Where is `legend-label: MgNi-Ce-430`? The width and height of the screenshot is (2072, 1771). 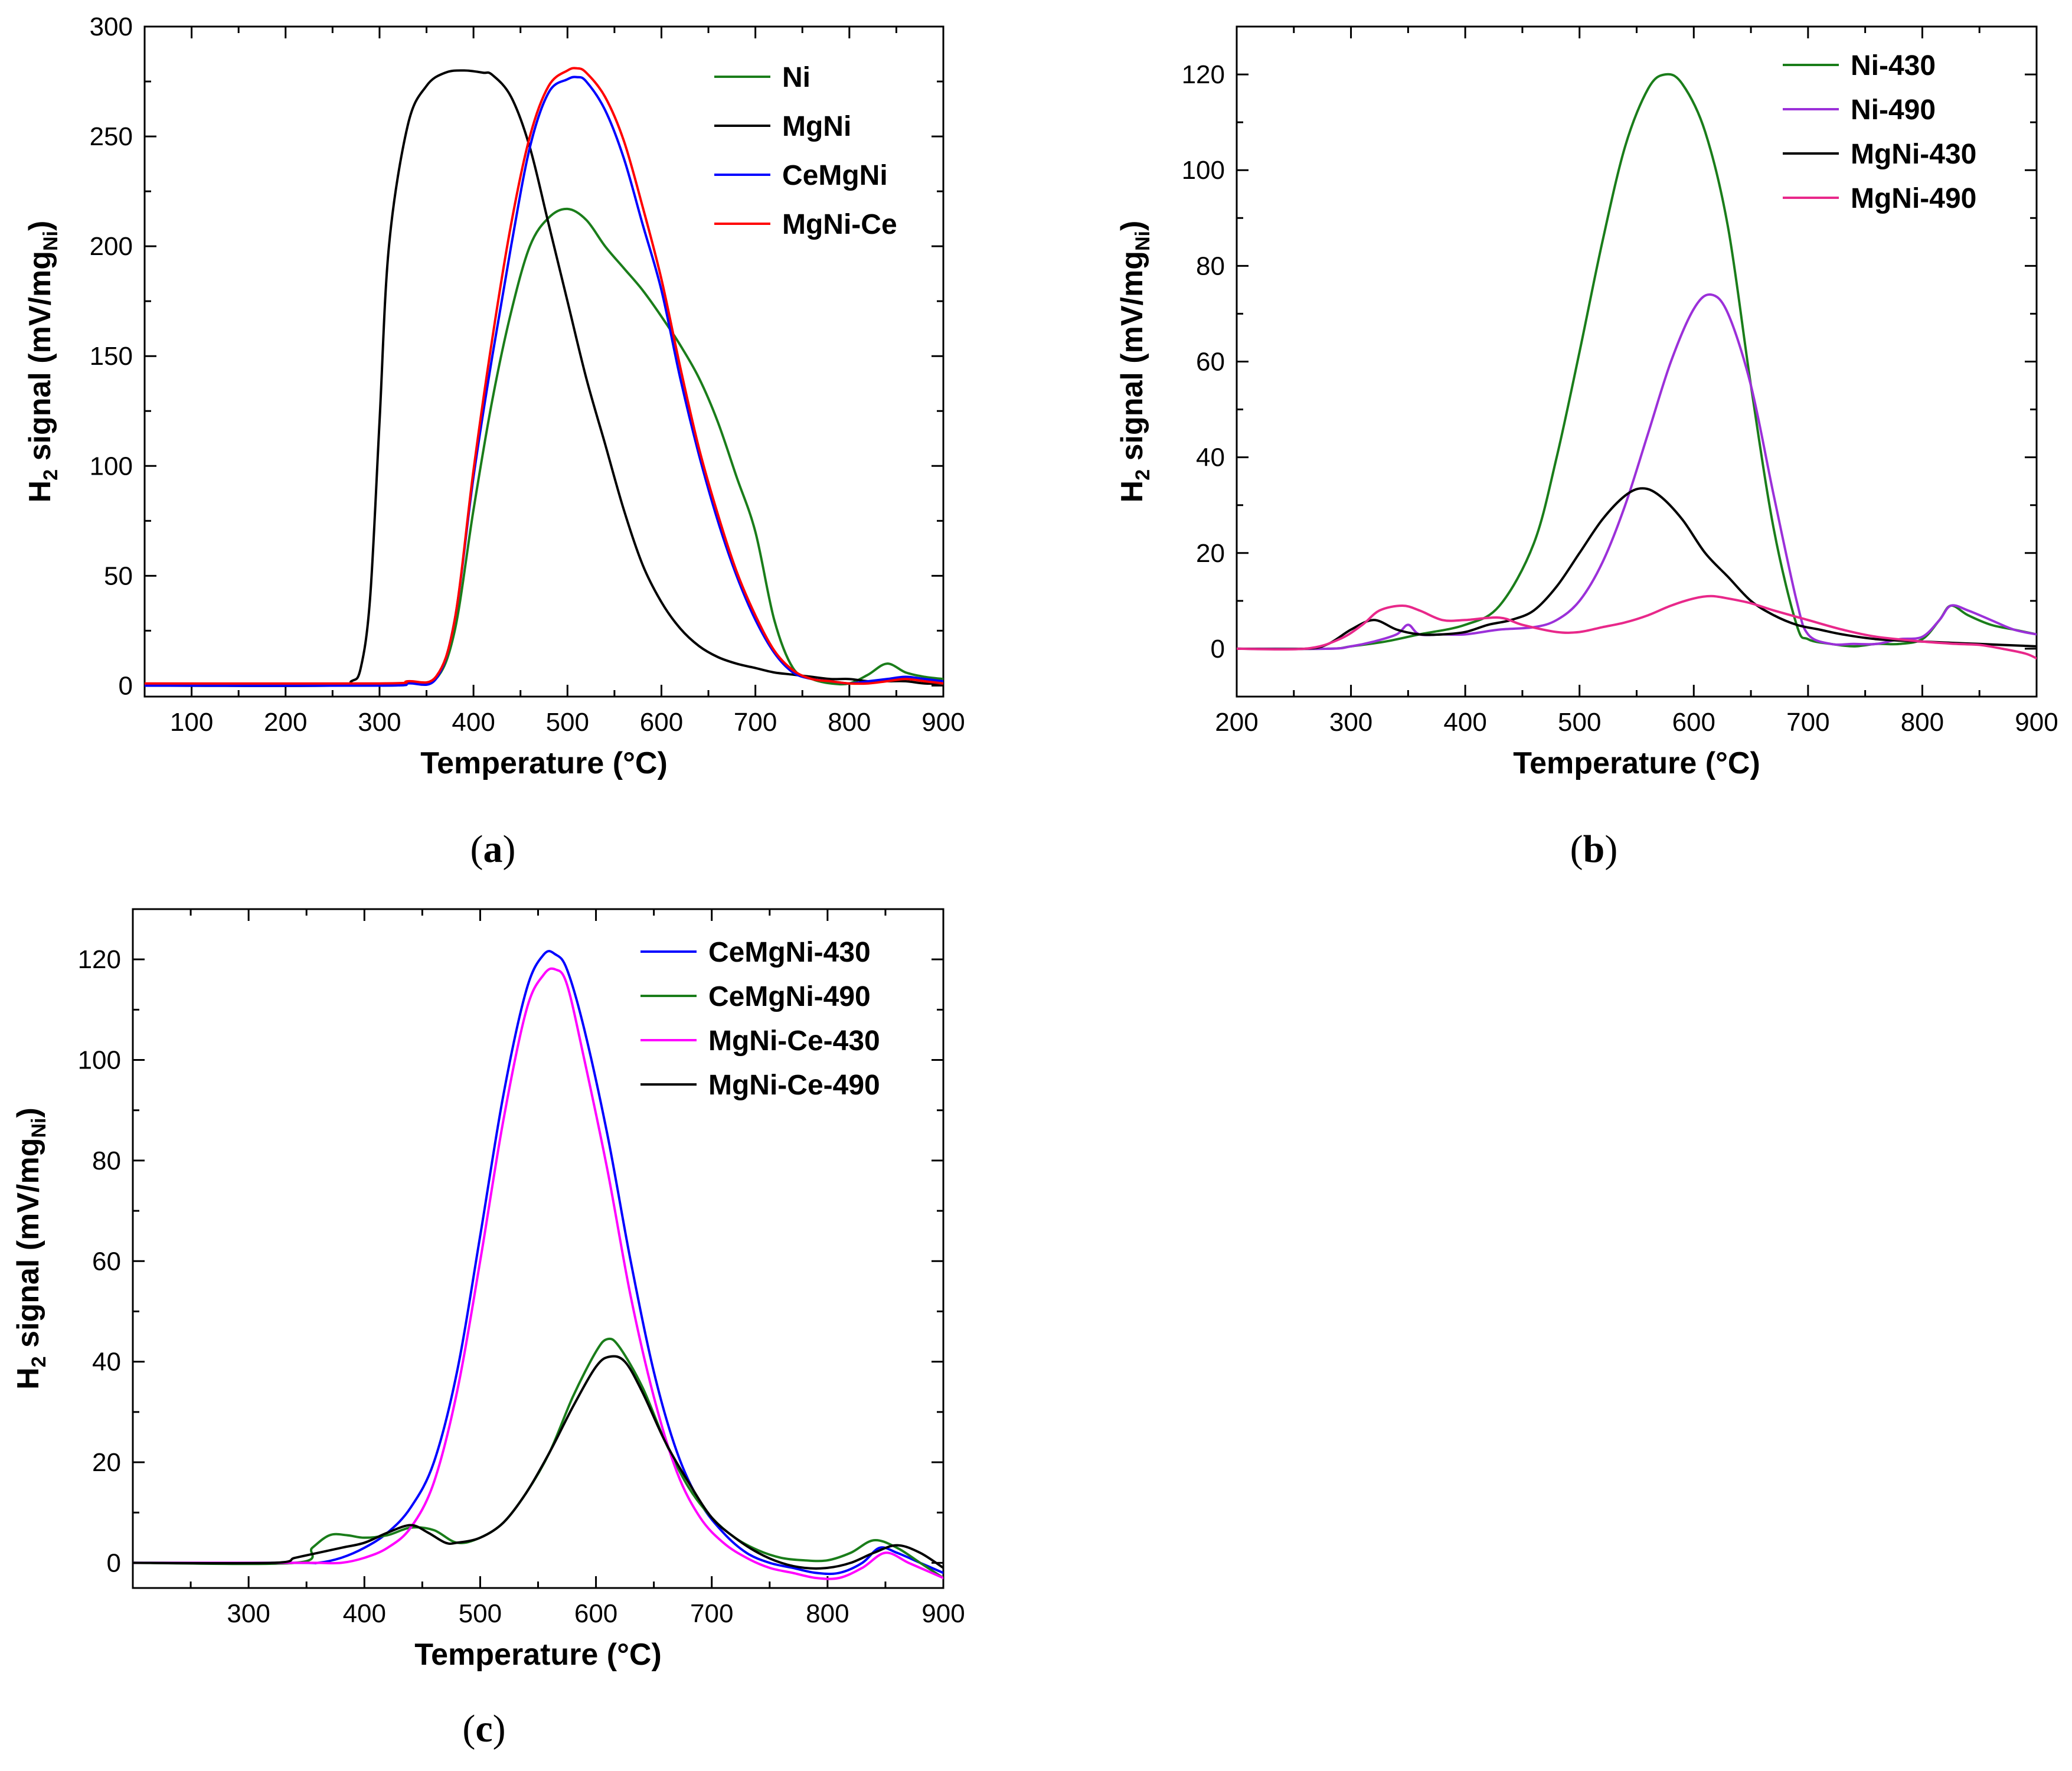 legend-label: MgNi-Ce-430 is located at coordinates (794, 1041).